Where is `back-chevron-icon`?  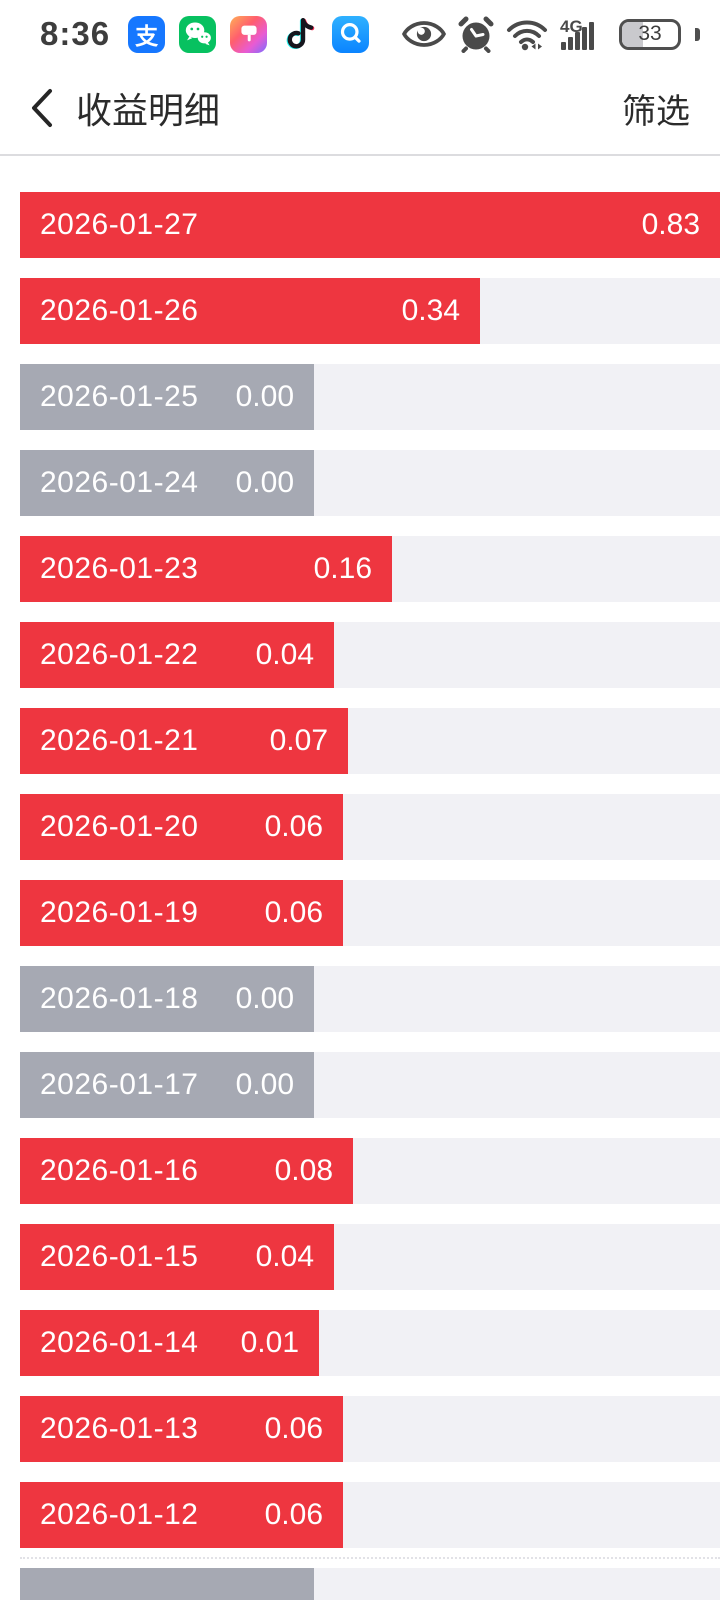
back-chevron-icon is located at coordinates (42, 108).